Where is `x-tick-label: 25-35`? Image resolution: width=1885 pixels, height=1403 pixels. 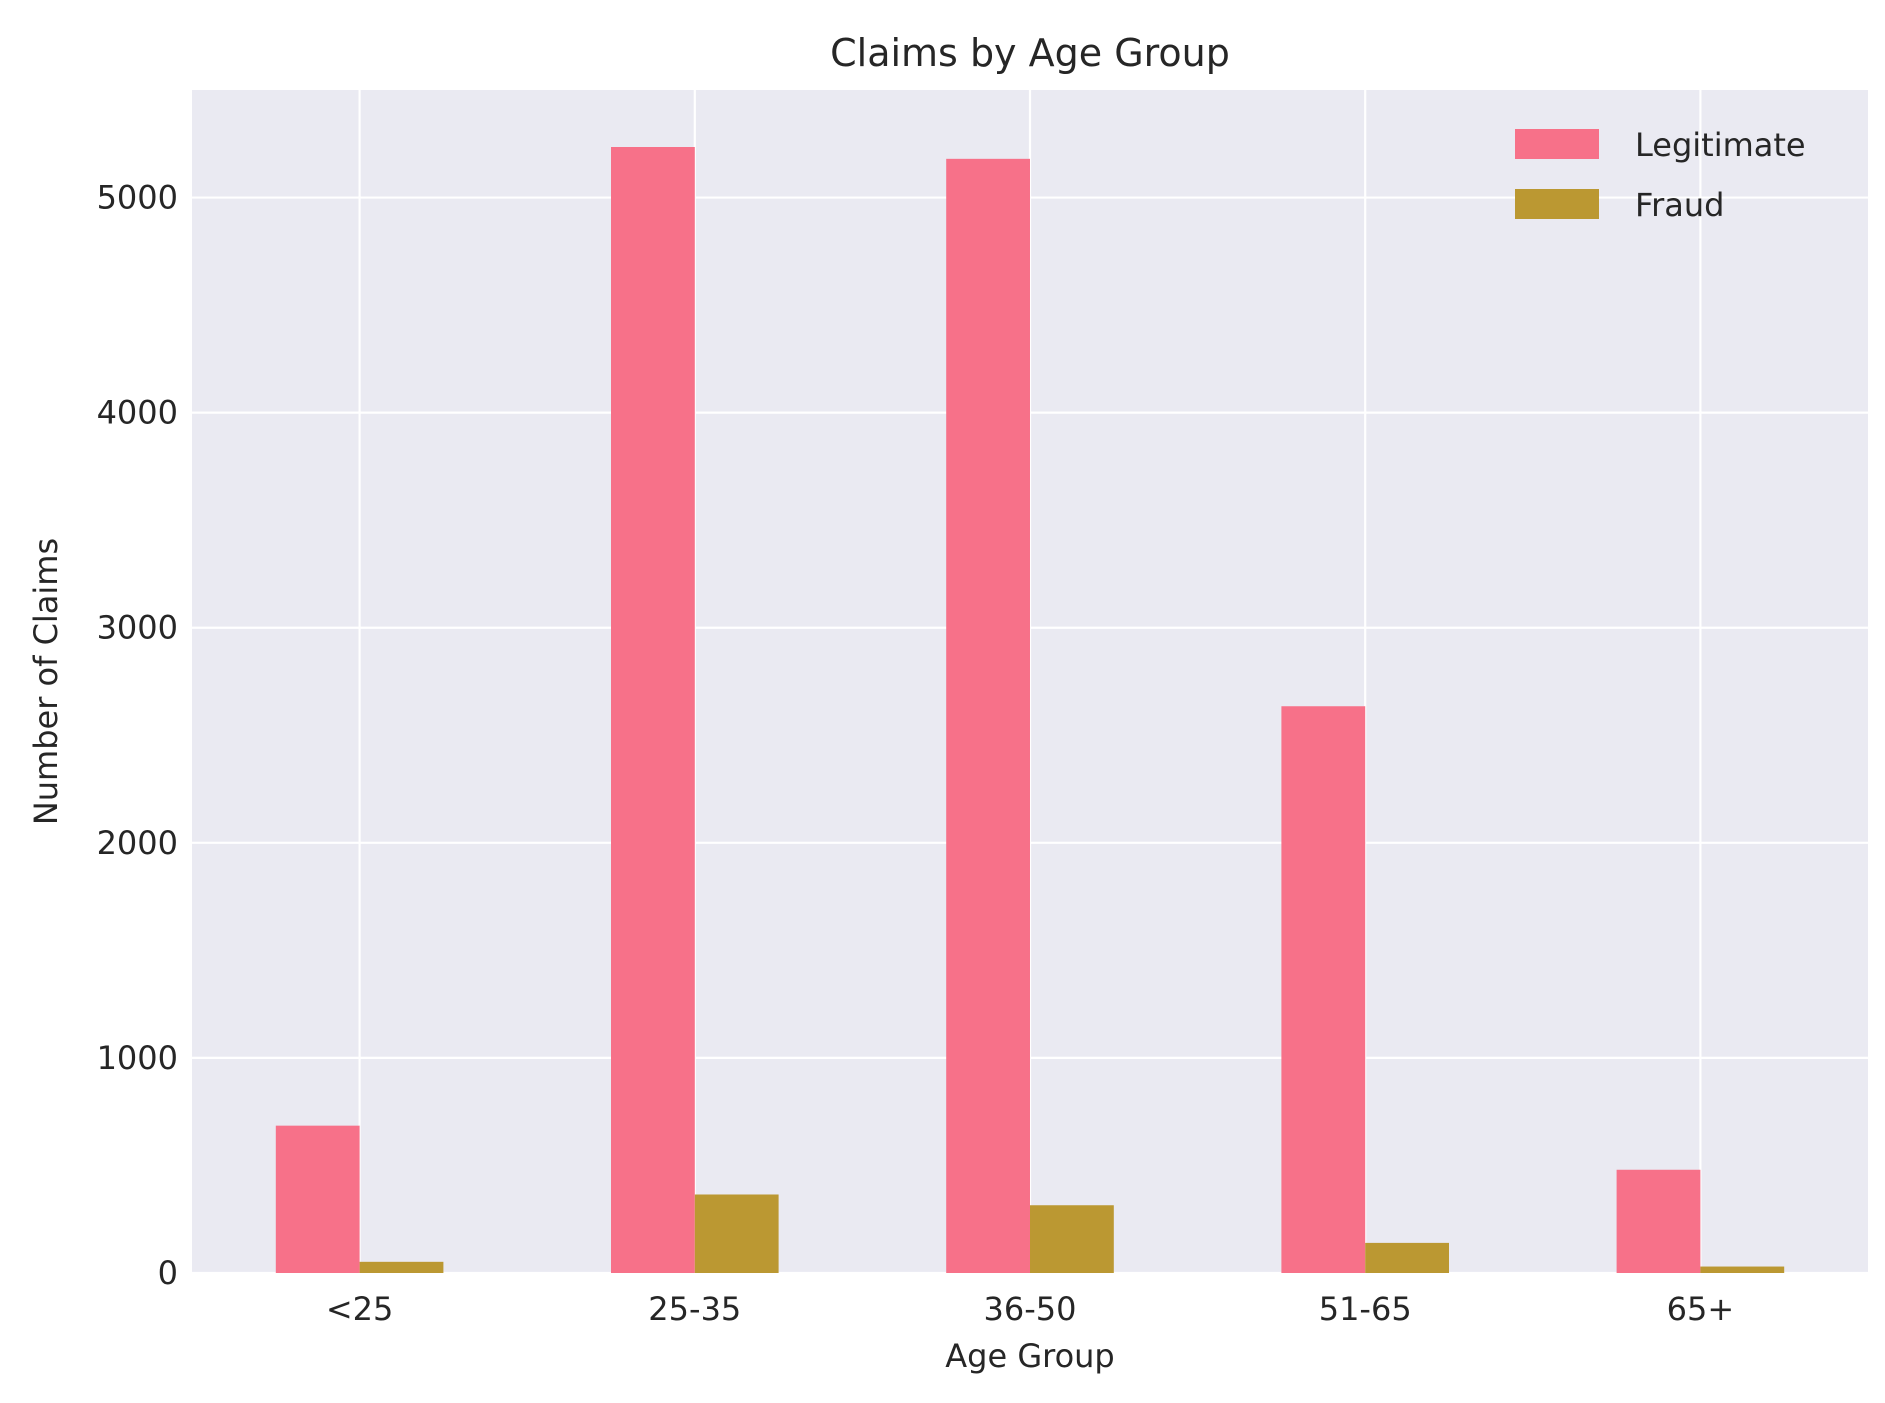
x-tick-label: 25-35 is located at coordinates (694, 1309).